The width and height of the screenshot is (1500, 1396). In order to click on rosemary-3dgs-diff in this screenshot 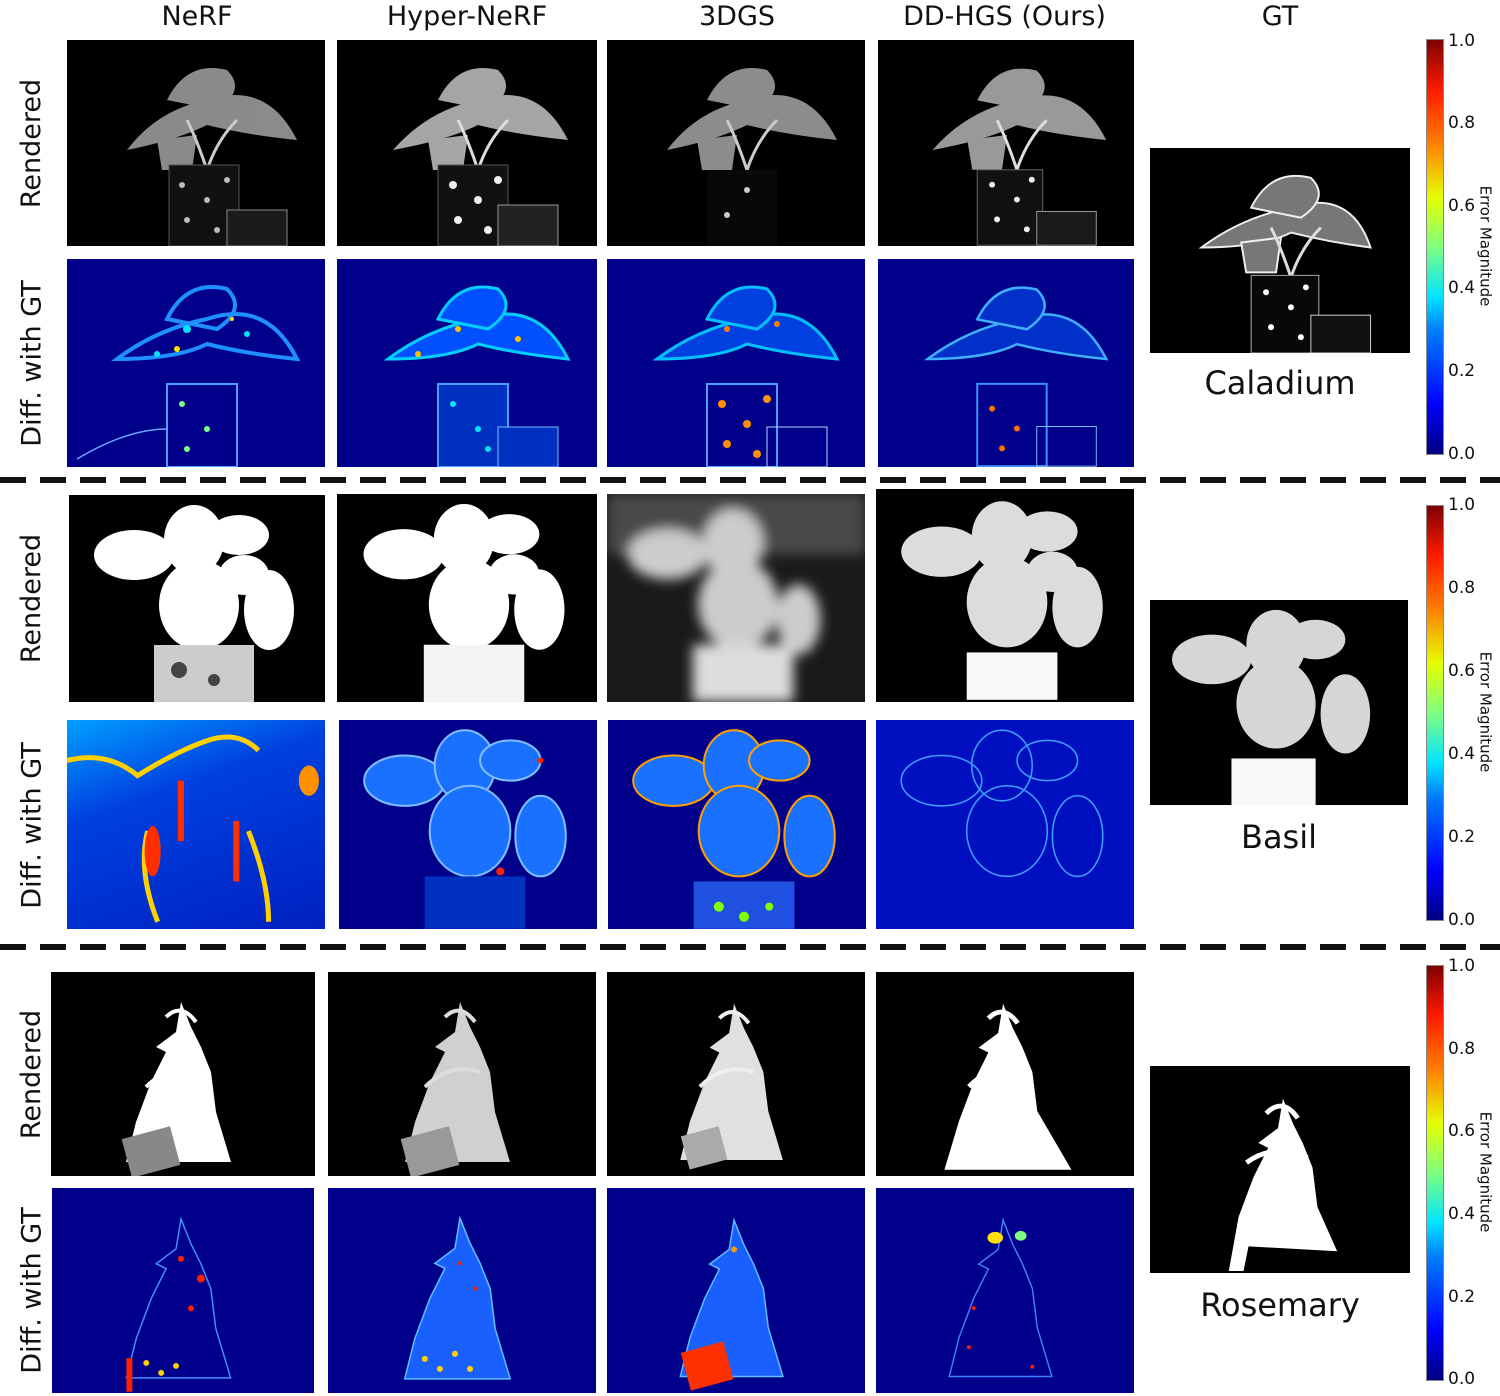, I will do `click(736, 1290)`.